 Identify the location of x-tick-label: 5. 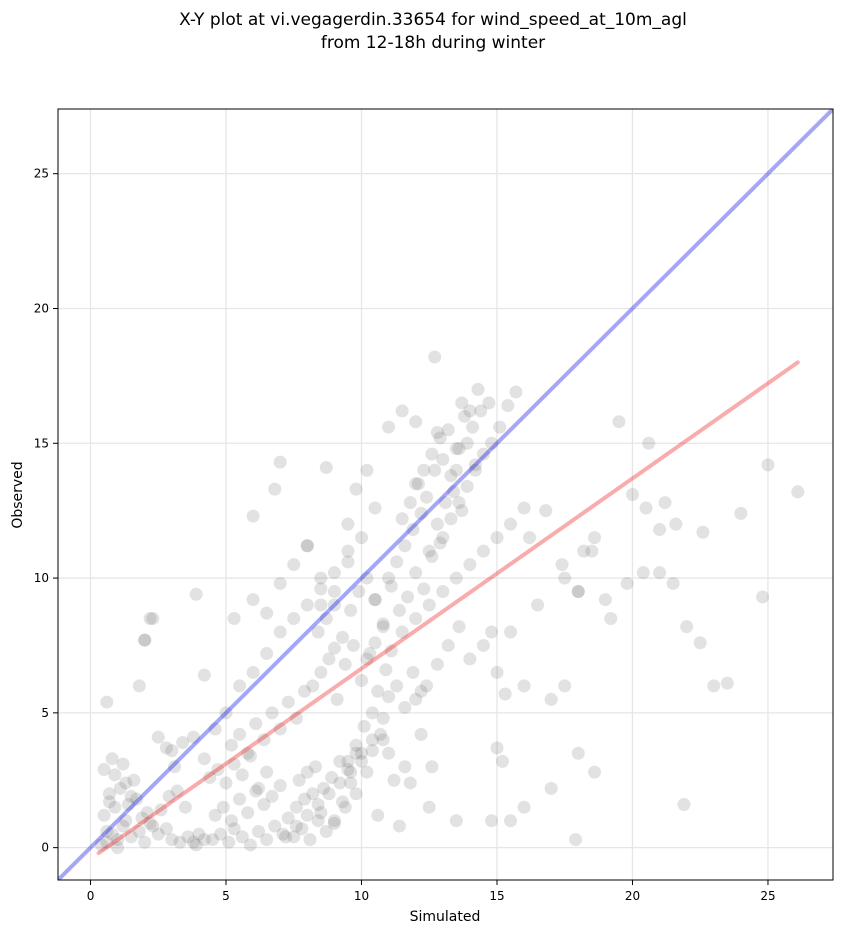
(226, 896).